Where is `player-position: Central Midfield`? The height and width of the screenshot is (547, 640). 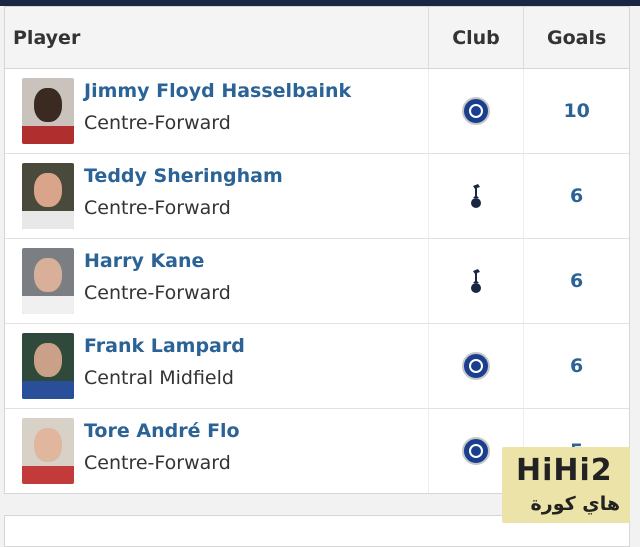 player-position: Central Midfield is located at coordinates (159, 378).